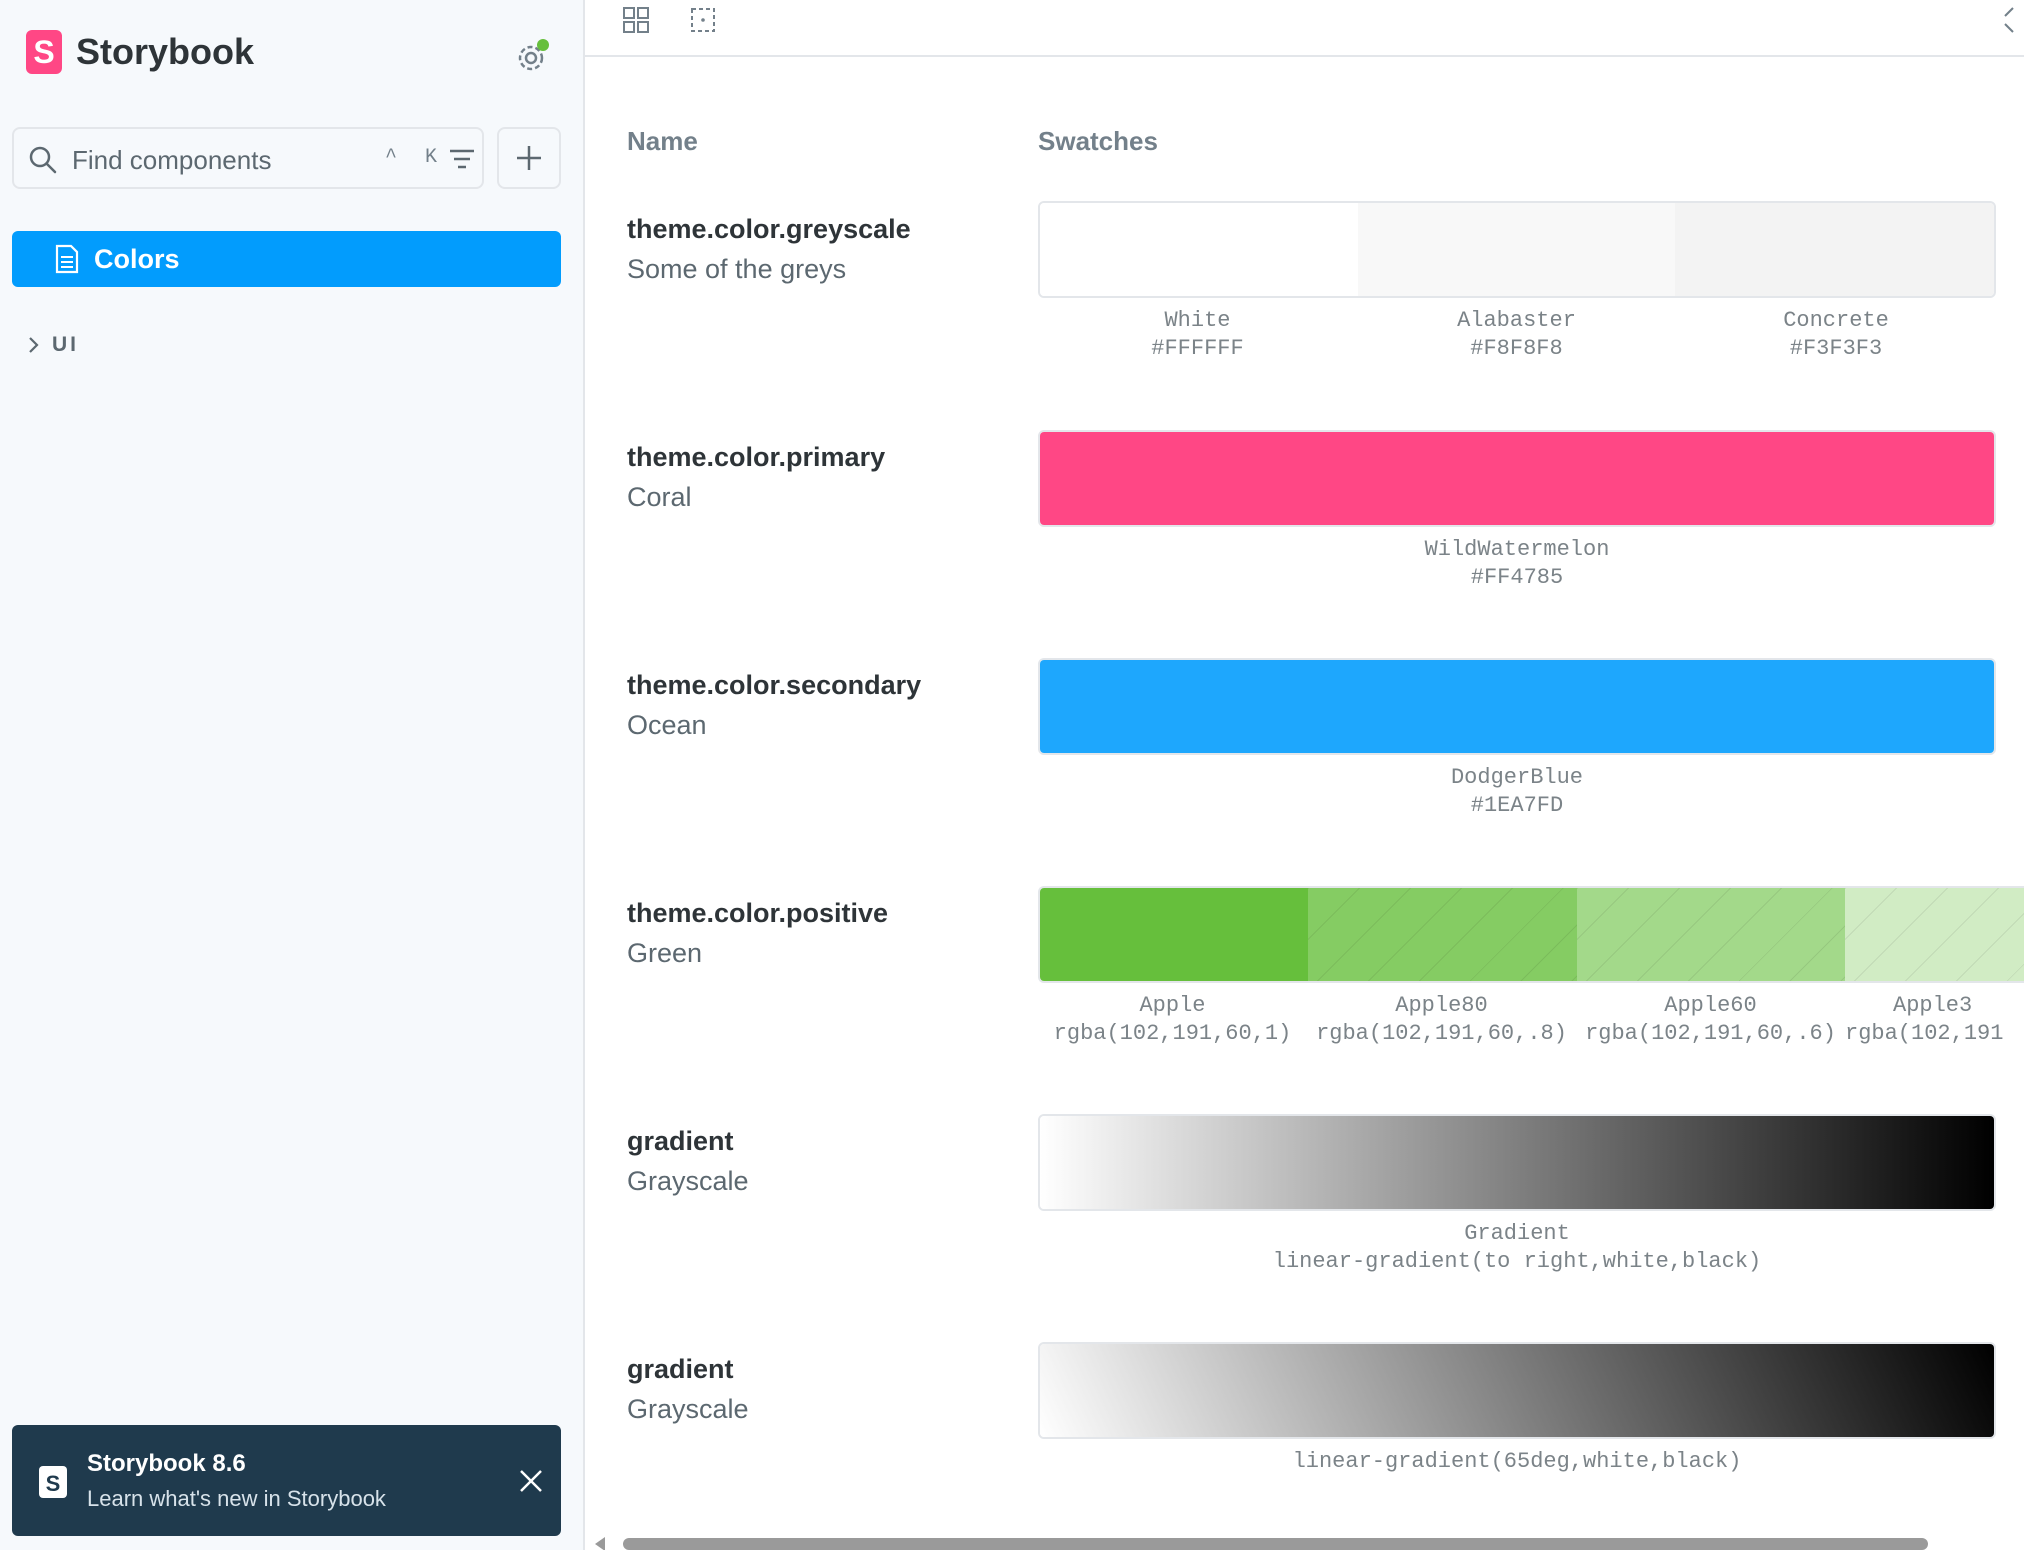 The width and height of the screenshot is (2024, 1550). I want to click on color-row-description: Coral, so click(659, 497).